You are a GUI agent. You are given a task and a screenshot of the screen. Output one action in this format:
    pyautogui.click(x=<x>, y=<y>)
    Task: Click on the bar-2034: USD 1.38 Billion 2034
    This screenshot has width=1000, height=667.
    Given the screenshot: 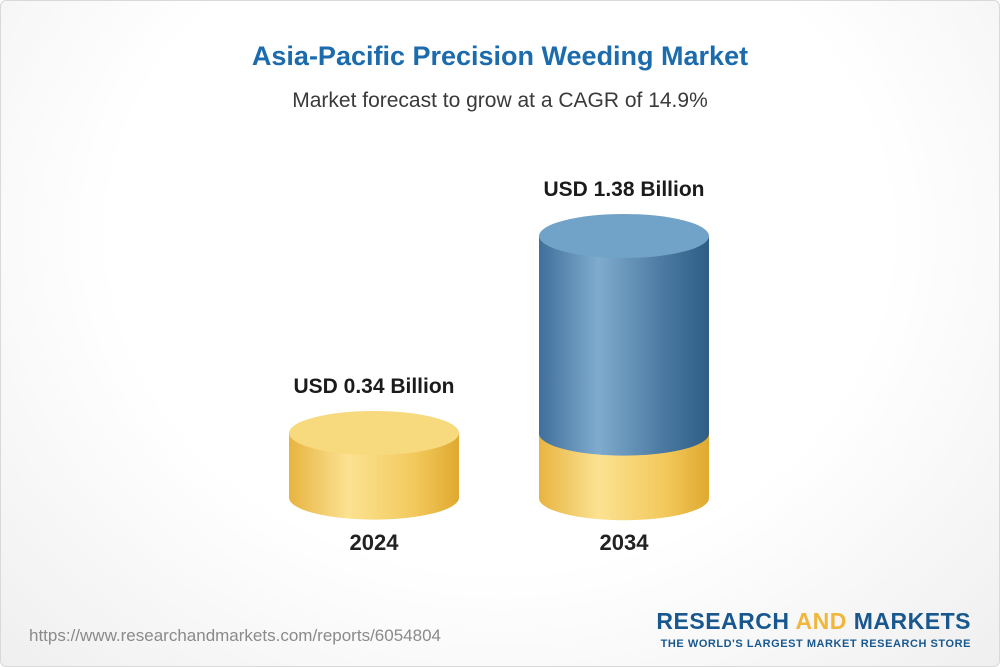 What is the action you would take?
    pyautogui.click(x=624, y=367)
    